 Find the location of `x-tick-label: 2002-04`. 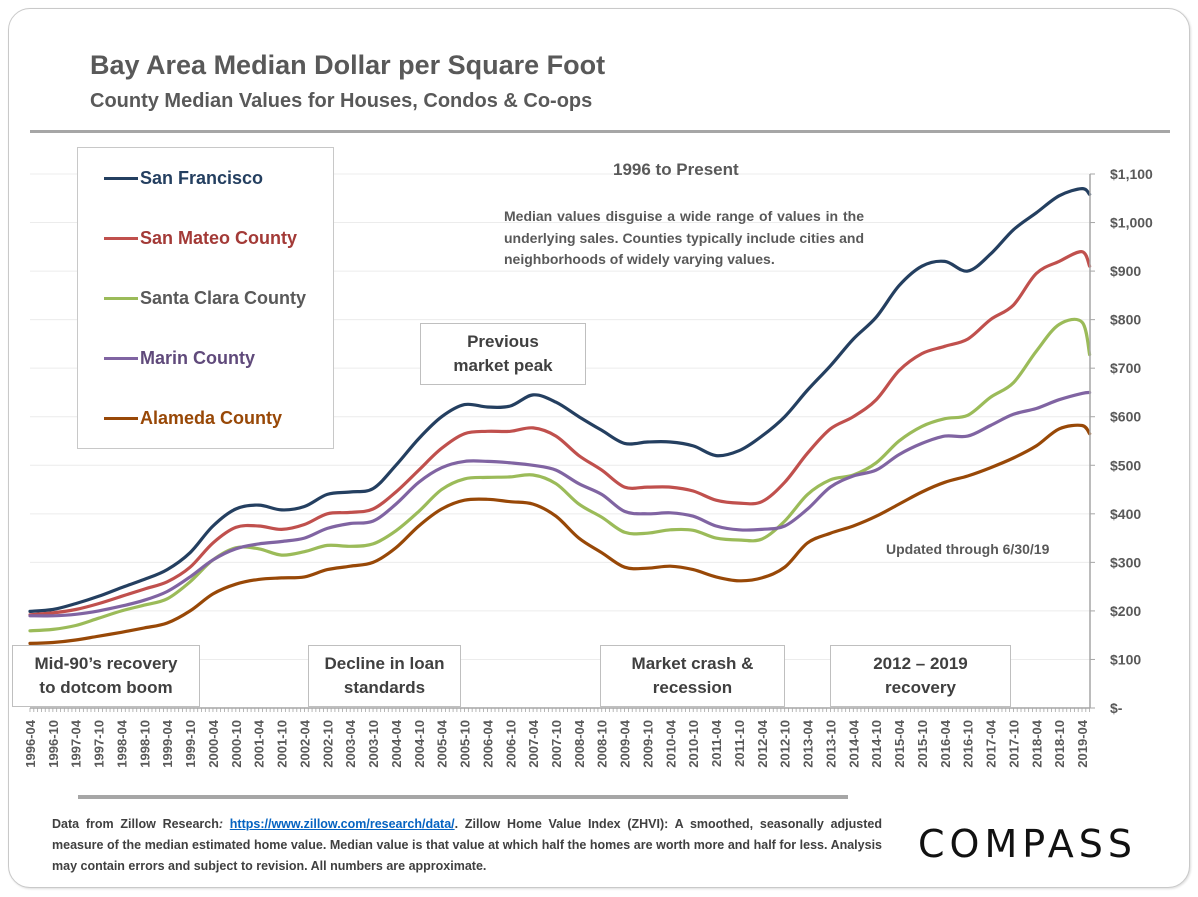

x-tick-label: 2002-04 is located at coordinates (304, 743).